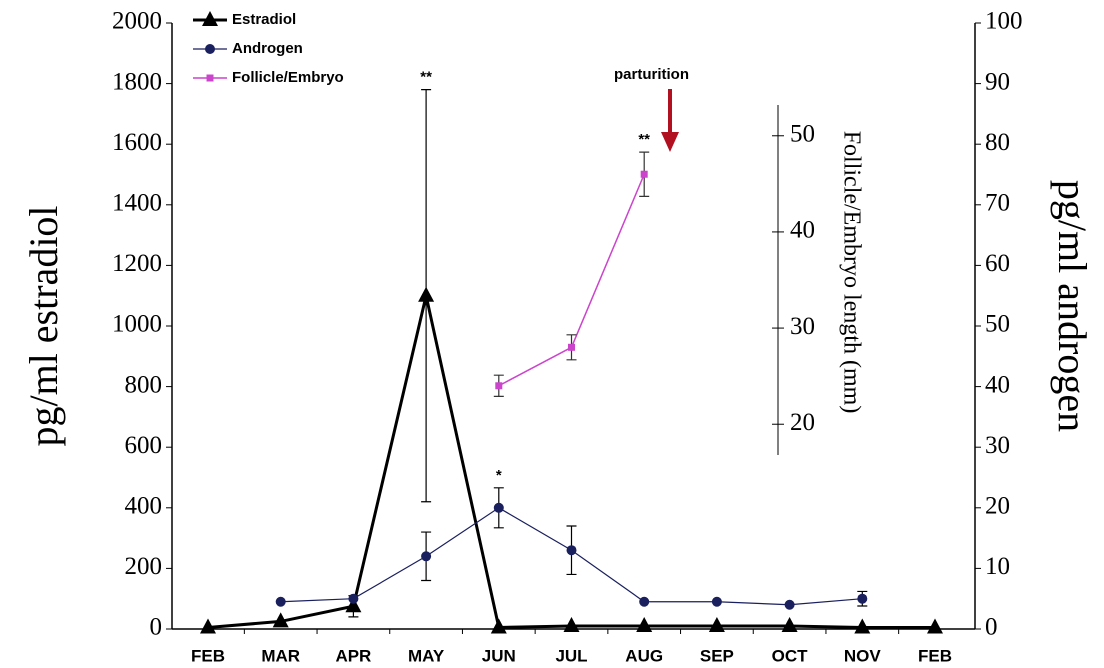  What do you see at coordinates (802, 134) in the screenshot?
I see `y3-tick-label: 50` at bounding box center [802, 134].